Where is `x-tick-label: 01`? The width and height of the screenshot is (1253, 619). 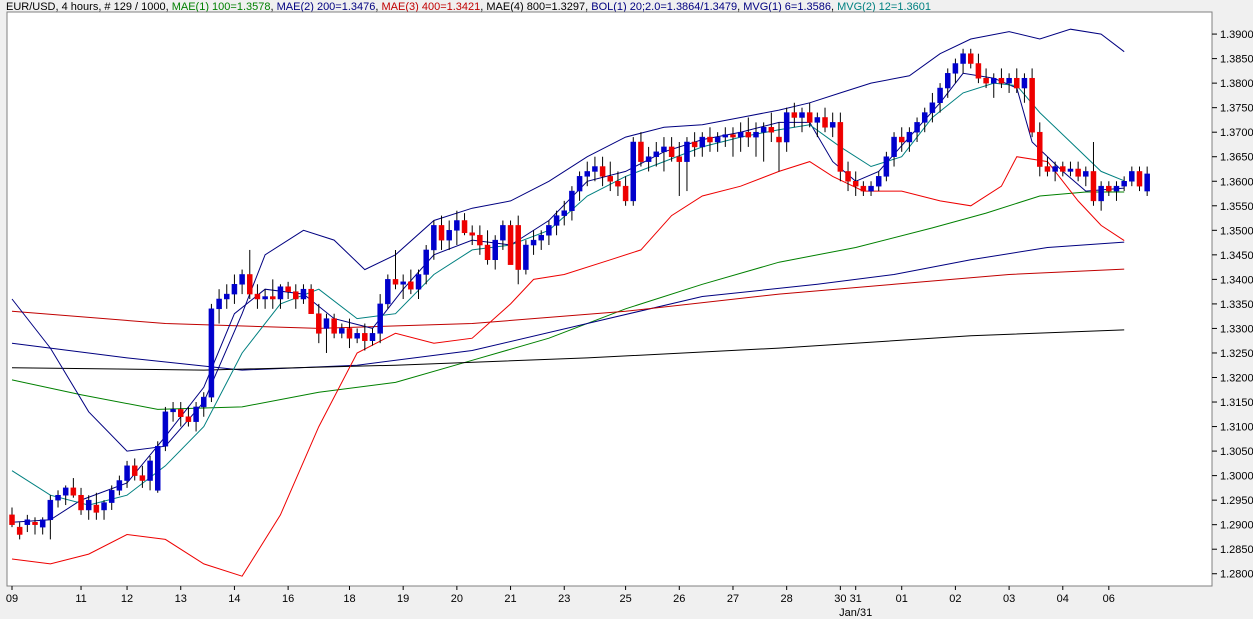 x-tick-label: 01 is located at coordinates (902, 599).